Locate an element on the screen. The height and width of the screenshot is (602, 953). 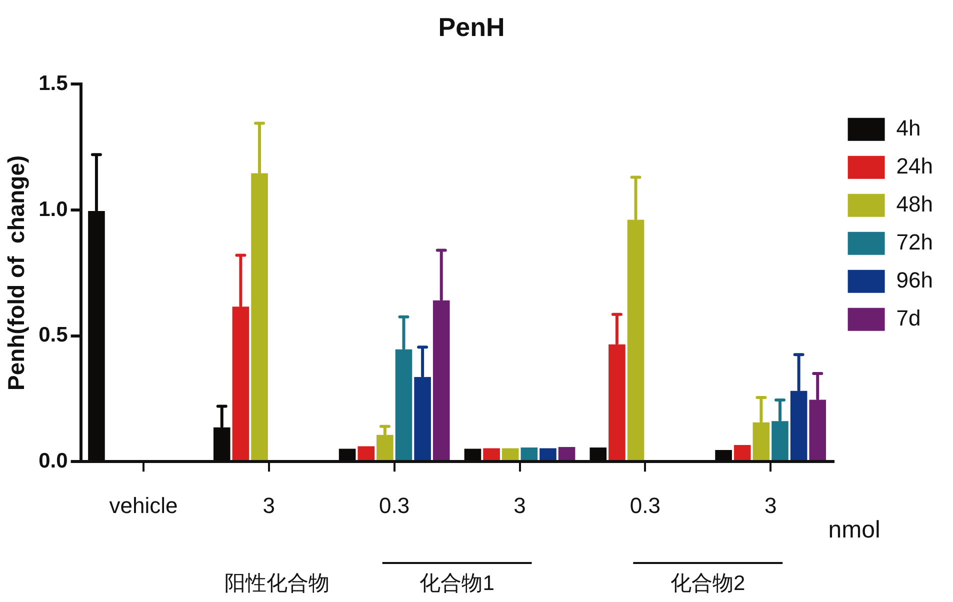
y-tick-label: 1.5 is located at coordinates (53, 83).